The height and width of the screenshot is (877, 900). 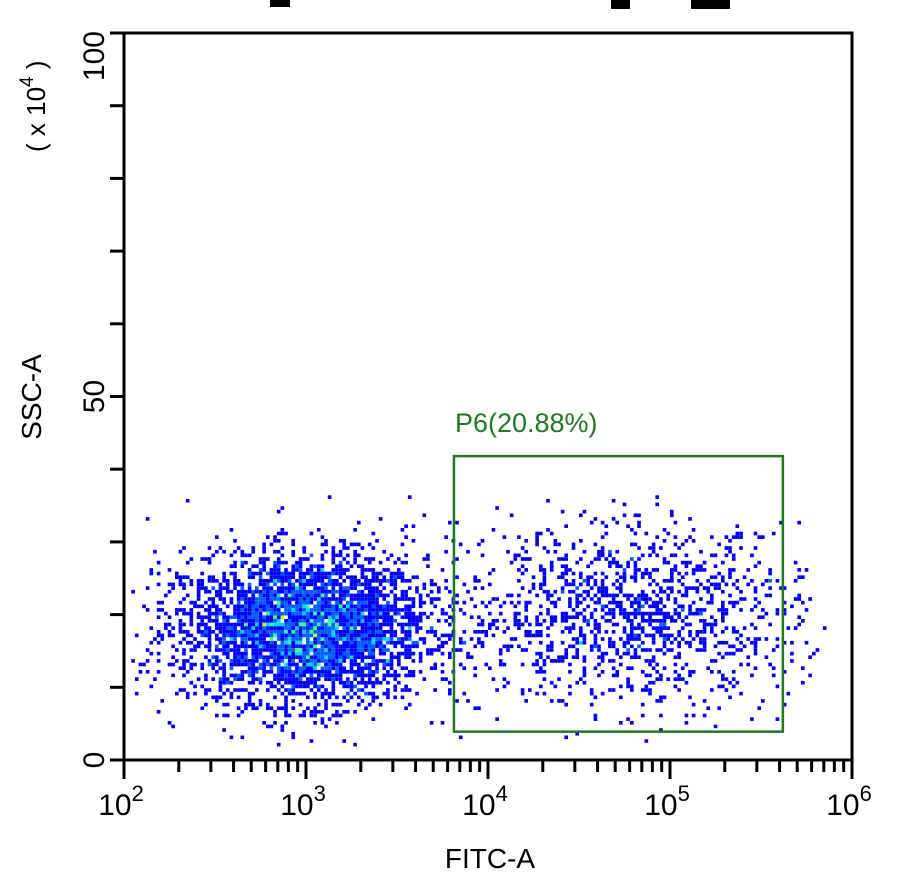 I want to click on gate-p6-rectangle, so click(x=618, y=593).